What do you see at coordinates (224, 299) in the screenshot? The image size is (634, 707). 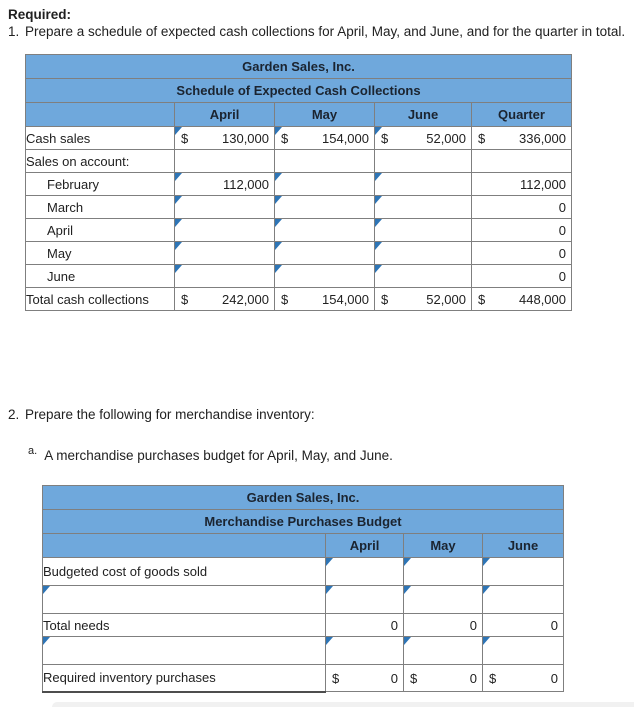 I see `total-cell: $242,000` at bounding box center [224, 299].